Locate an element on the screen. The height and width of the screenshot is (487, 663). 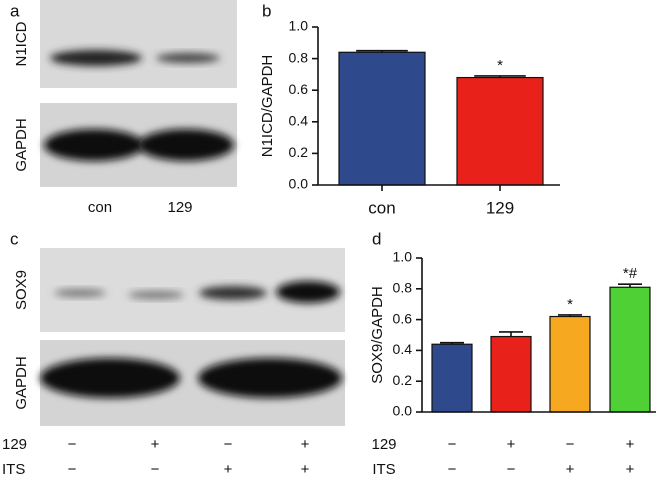
y-axis-label: SOX9/GAPDH is located at coordinates (377, 335).